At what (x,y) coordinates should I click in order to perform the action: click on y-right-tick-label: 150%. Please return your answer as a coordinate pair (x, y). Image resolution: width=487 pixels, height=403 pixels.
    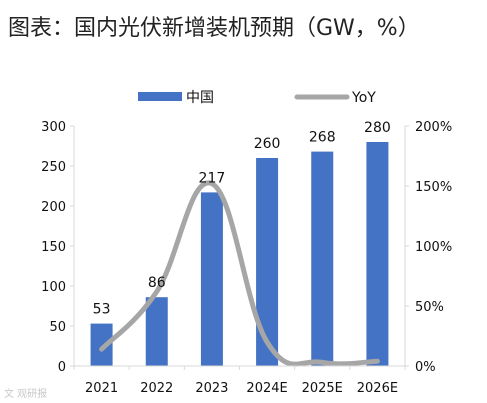
    Looking at the image, I should click on (433, 187).